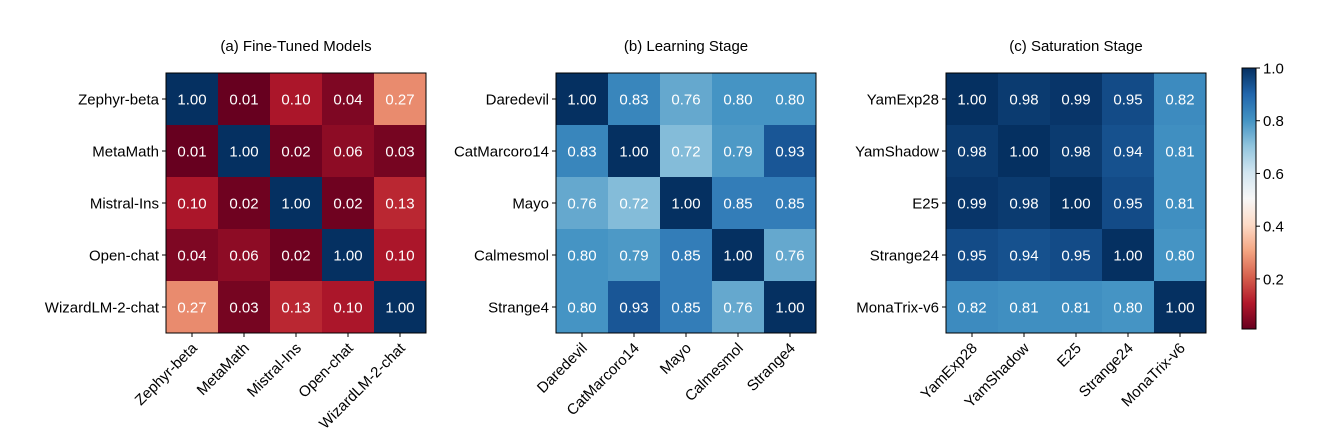  I want to click on cell-value-label: 0.94, so click(1023, 256).